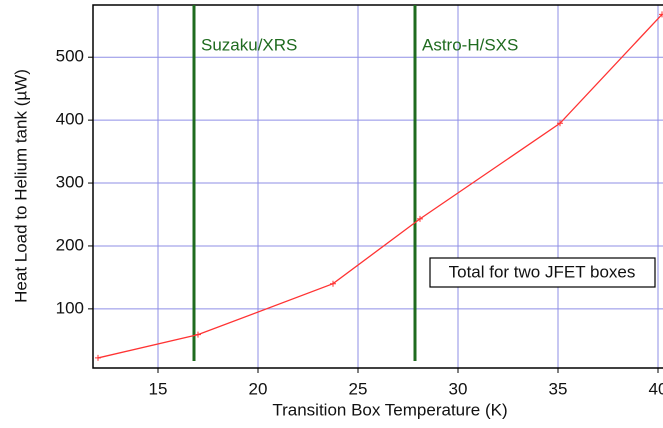  I want to click on y-tick-label: 300, so click(70, 182).